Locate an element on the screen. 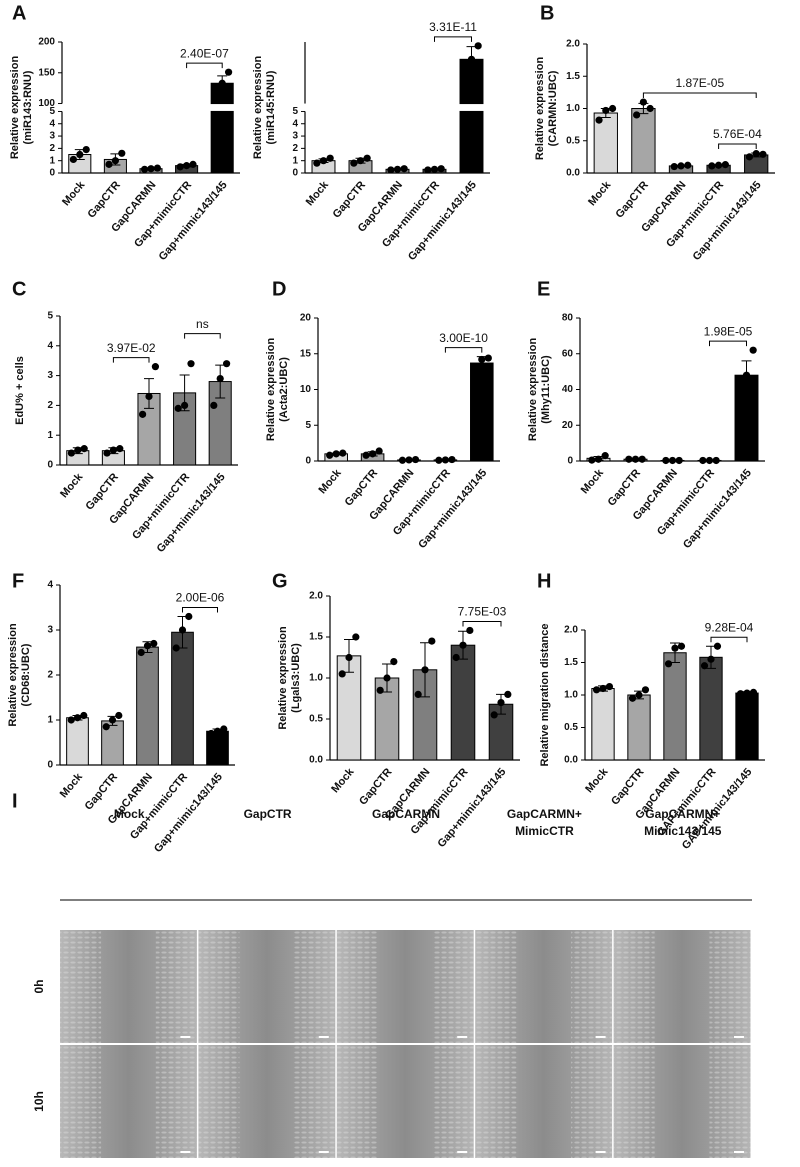 The image size is (800, 1167). y-axis-label: (CD68:UBC) is located at coordinates (26, 674).